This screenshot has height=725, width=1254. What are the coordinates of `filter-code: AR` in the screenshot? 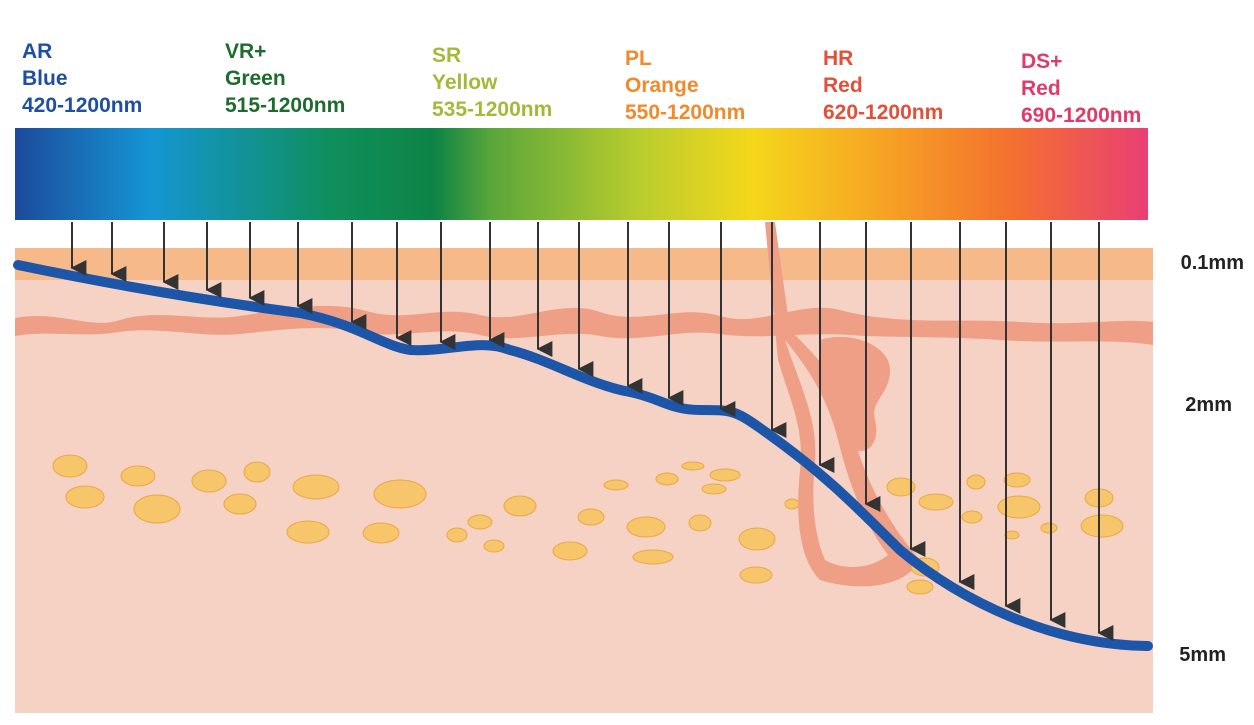 It's located at (37, 51).